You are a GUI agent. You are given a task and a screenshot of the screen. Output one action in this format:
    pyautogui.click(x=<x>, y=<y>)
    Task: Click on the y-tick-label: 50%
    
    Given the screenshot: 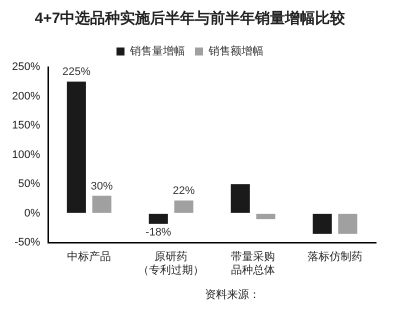 What is the action you would take?
    pyautogui.click(x=29, y=184)
    